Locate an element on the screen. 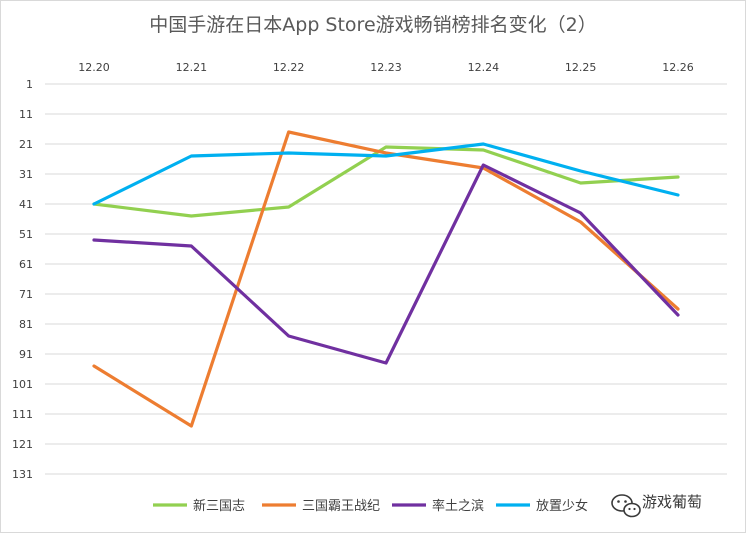  y-tick-label: 121 is located at coordinates (22, 444).